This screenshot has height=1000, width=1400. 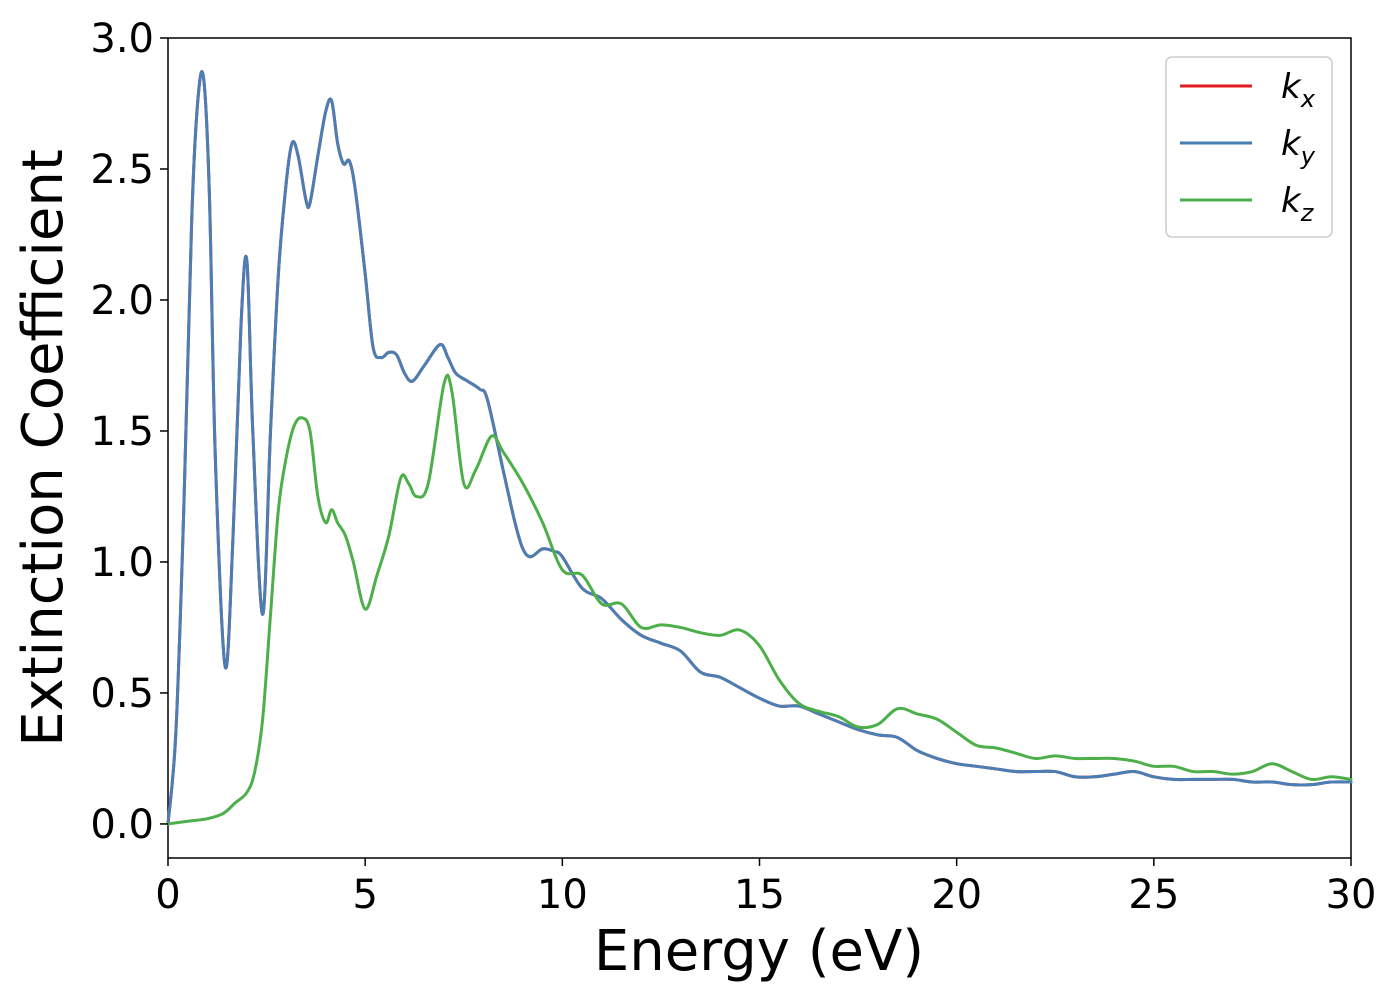 I want to click on legend-entries: kx ky kz, so click(x=1248, y=147).